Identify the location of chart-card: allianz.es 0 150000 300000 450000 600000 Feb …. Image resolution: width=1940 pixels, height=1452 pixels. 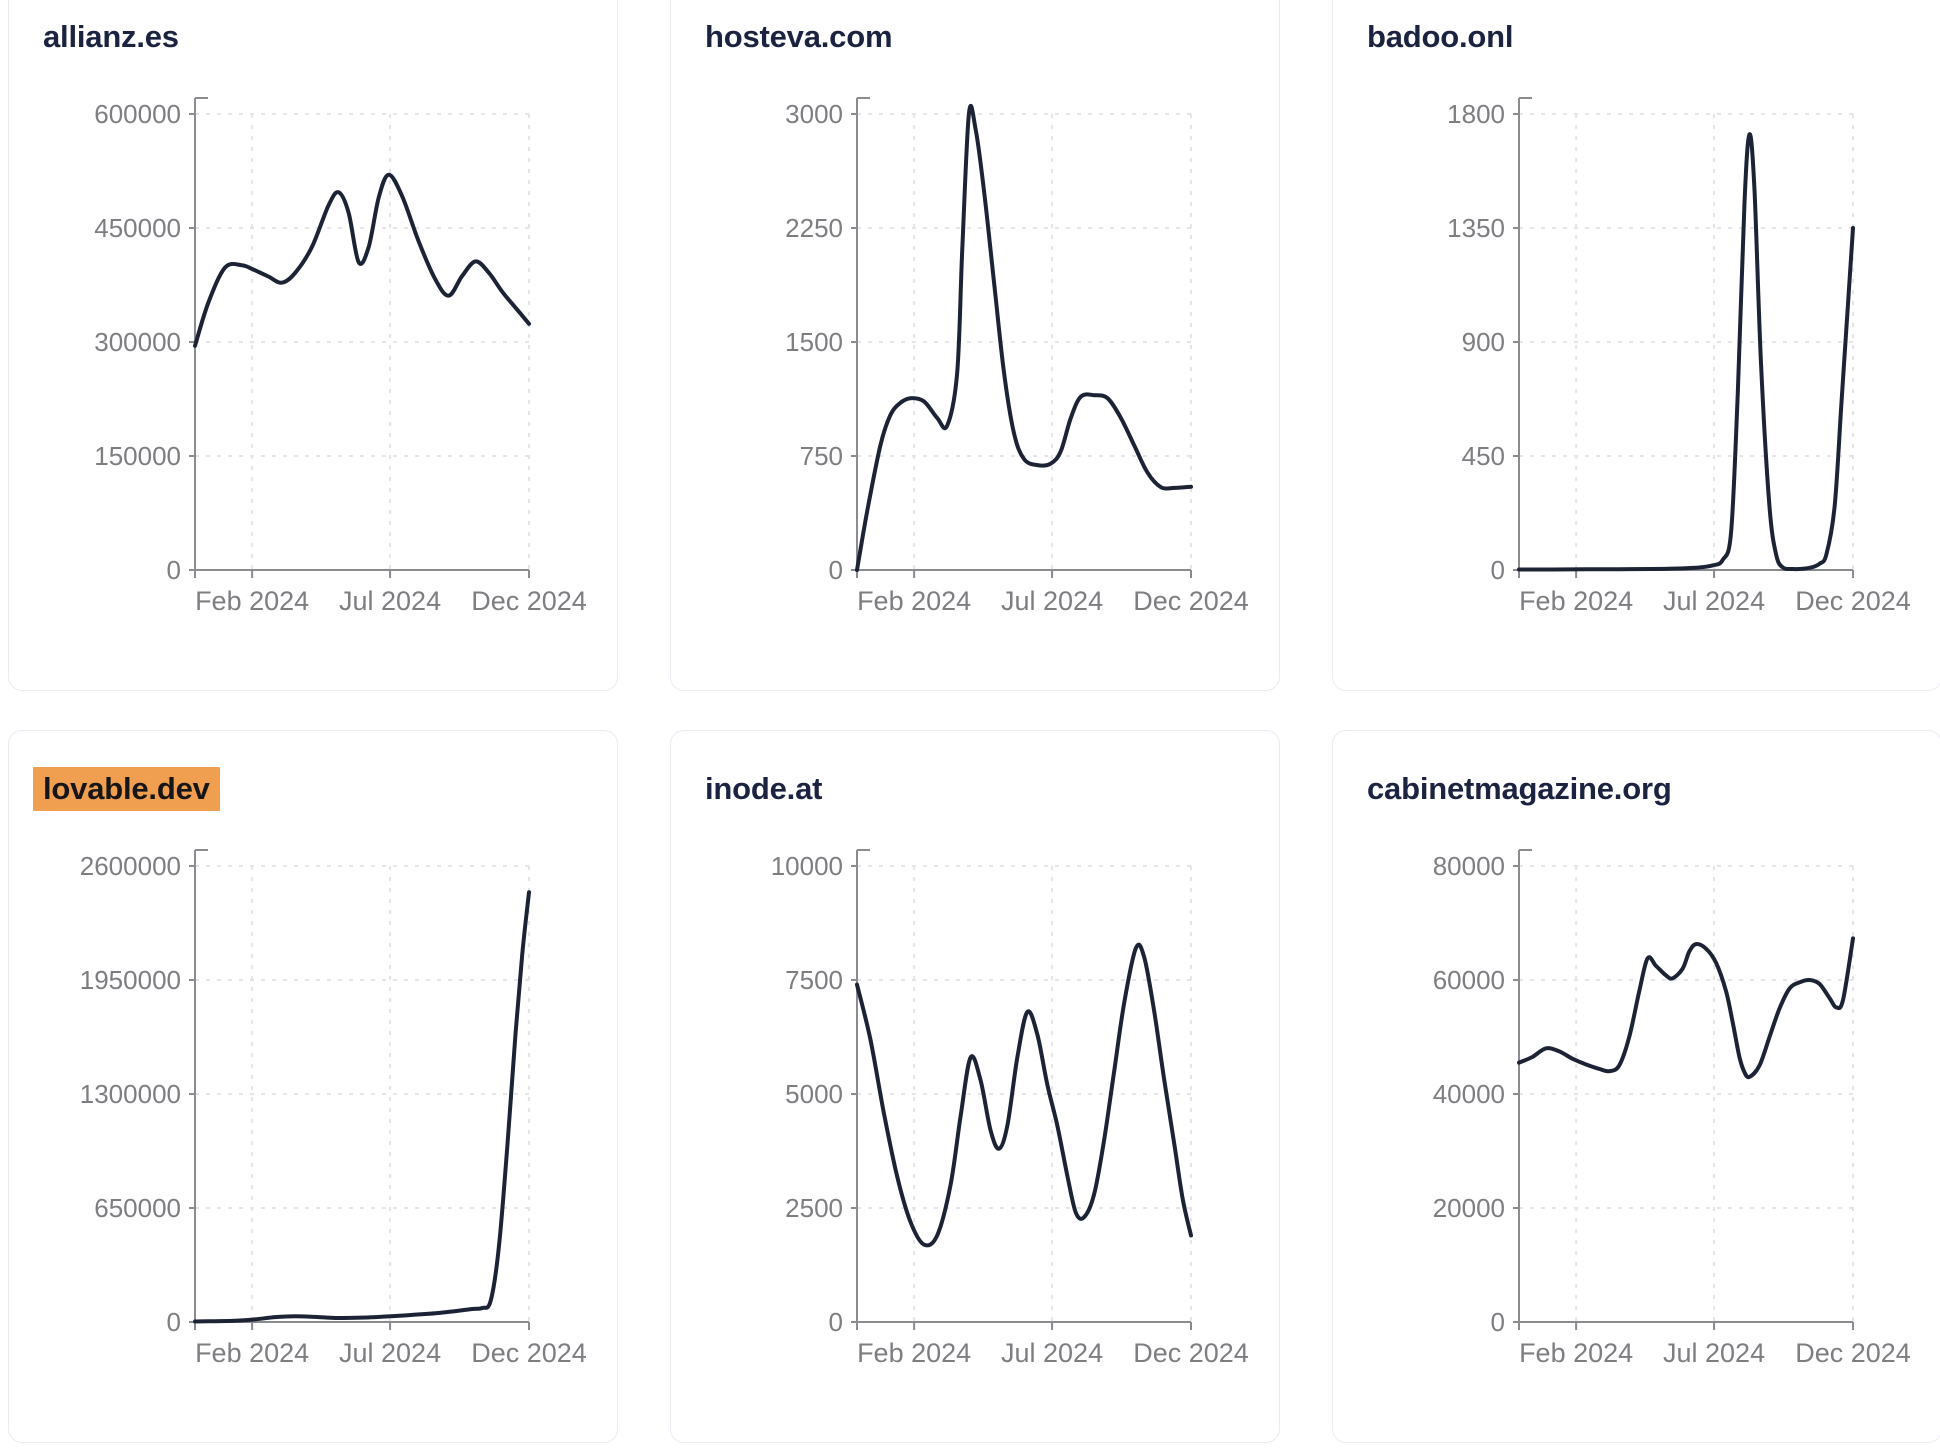
(313, 345).